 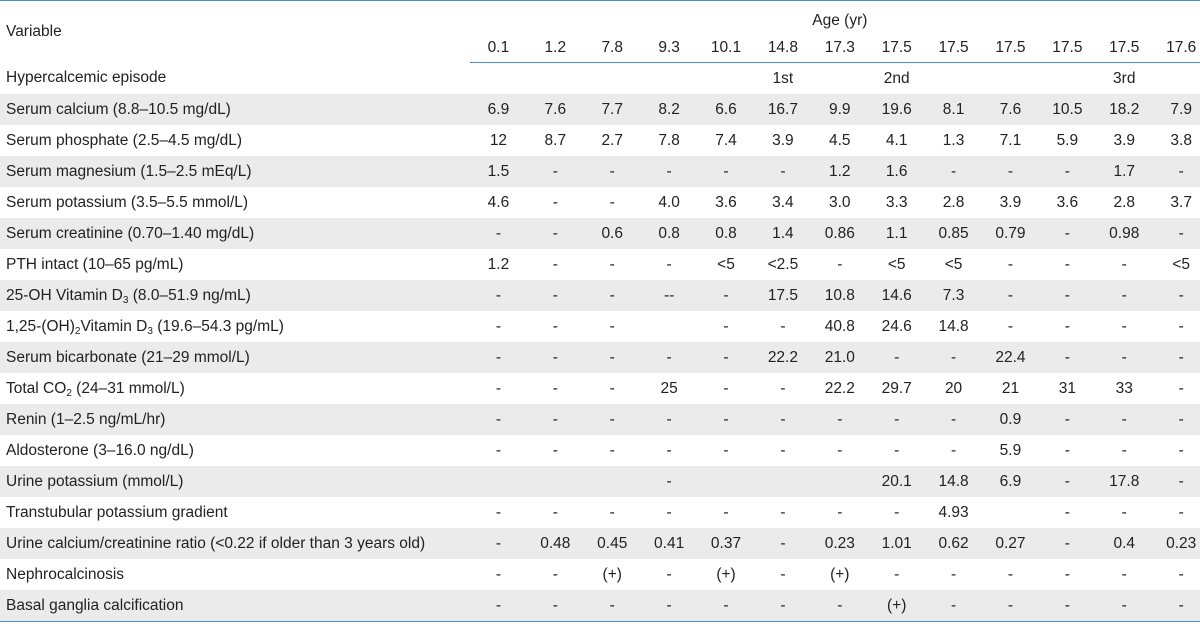 What do you see at coordinates (669, 233) in the screenshot?
I see `value-cell: 0.8` at bounding box center [669, 233].